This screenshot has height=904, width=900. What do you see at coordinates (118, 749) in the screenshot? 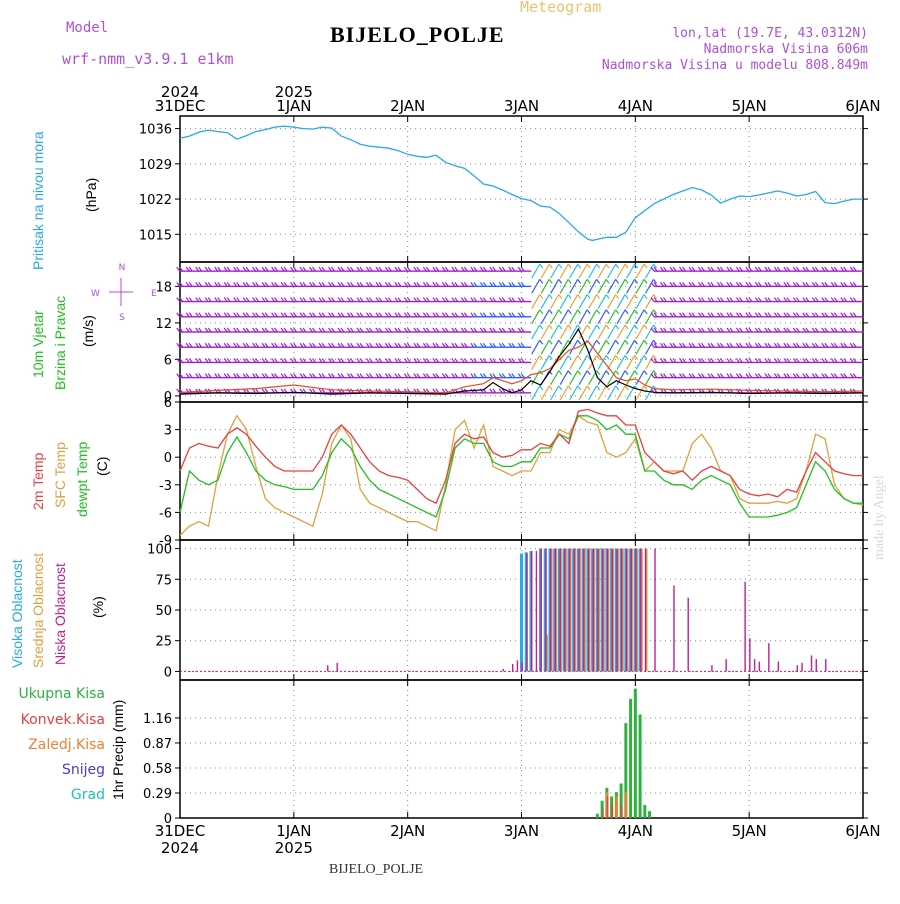
I see `precip-unit: 1hr Precip (mm)` at bounding box center [118, 749].